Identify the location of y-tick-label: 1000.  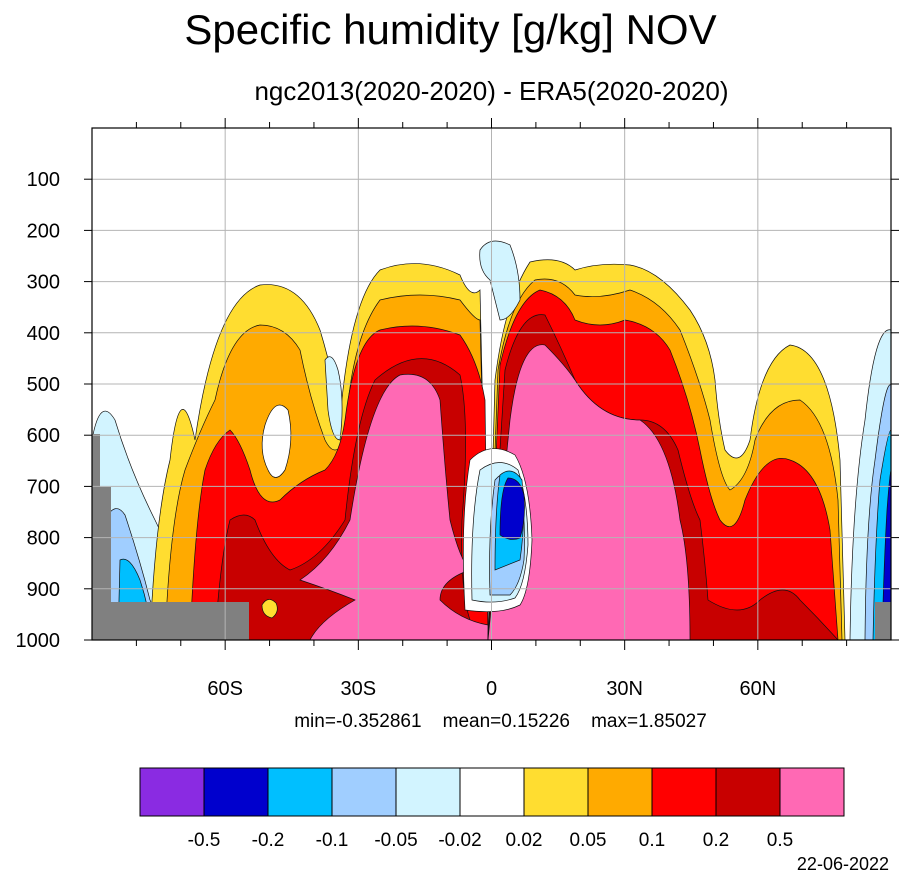
(38, 641).